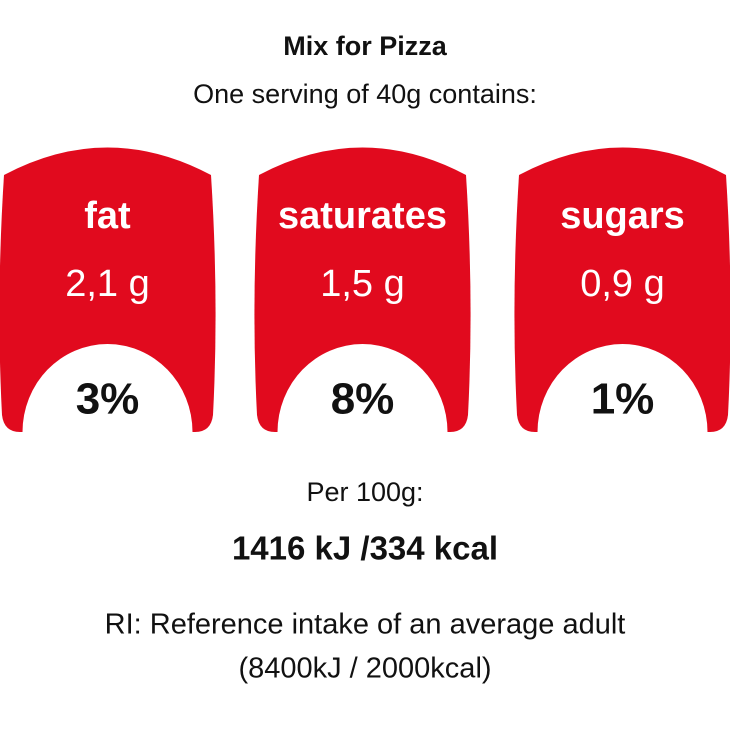 The width and height of the screenshot is (730, 730). I want to click on subtitle: One serving of 40g contains:, so click(365, 94).